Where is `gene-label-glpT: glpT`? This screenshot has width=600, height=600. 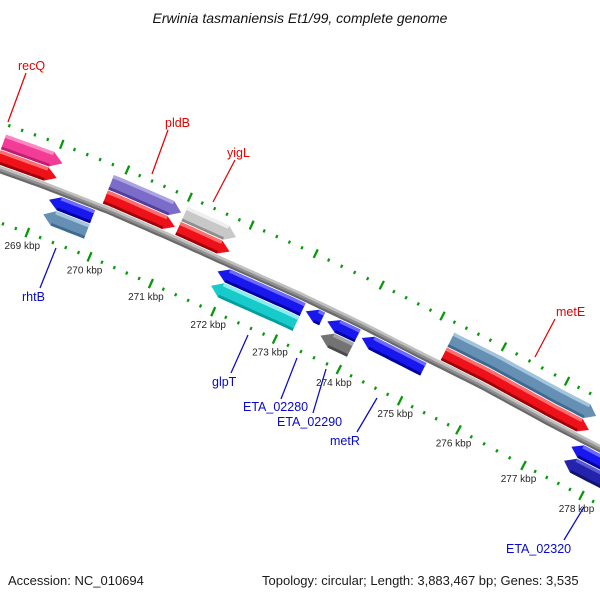 gene-label-glpT: glpT is located at coordinates (224, 382).